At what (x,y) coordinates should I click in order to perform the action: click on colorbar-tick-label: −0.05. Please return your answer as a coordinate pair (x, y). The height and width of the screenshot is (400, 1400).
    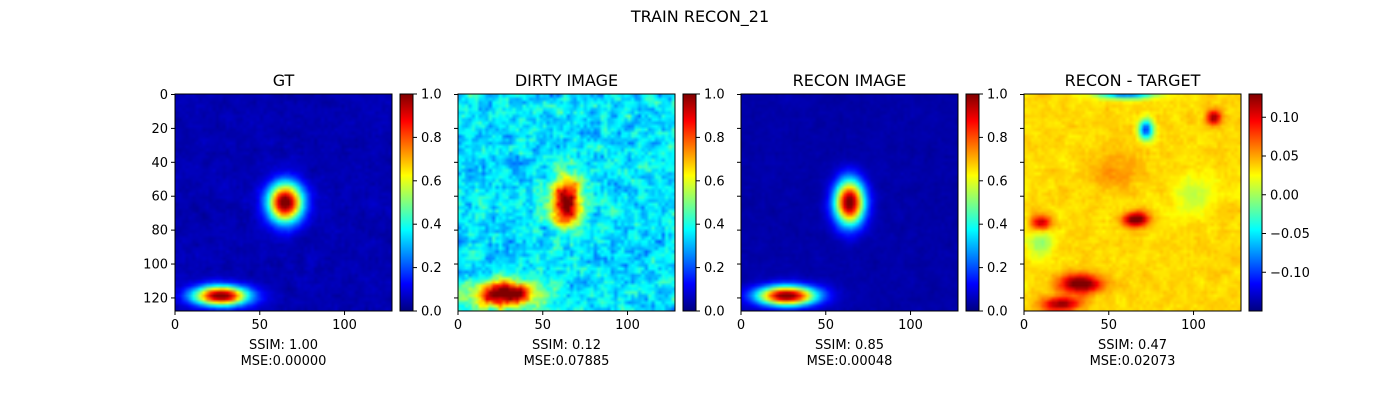
    Looking at the image, I should click on (1290, 234).